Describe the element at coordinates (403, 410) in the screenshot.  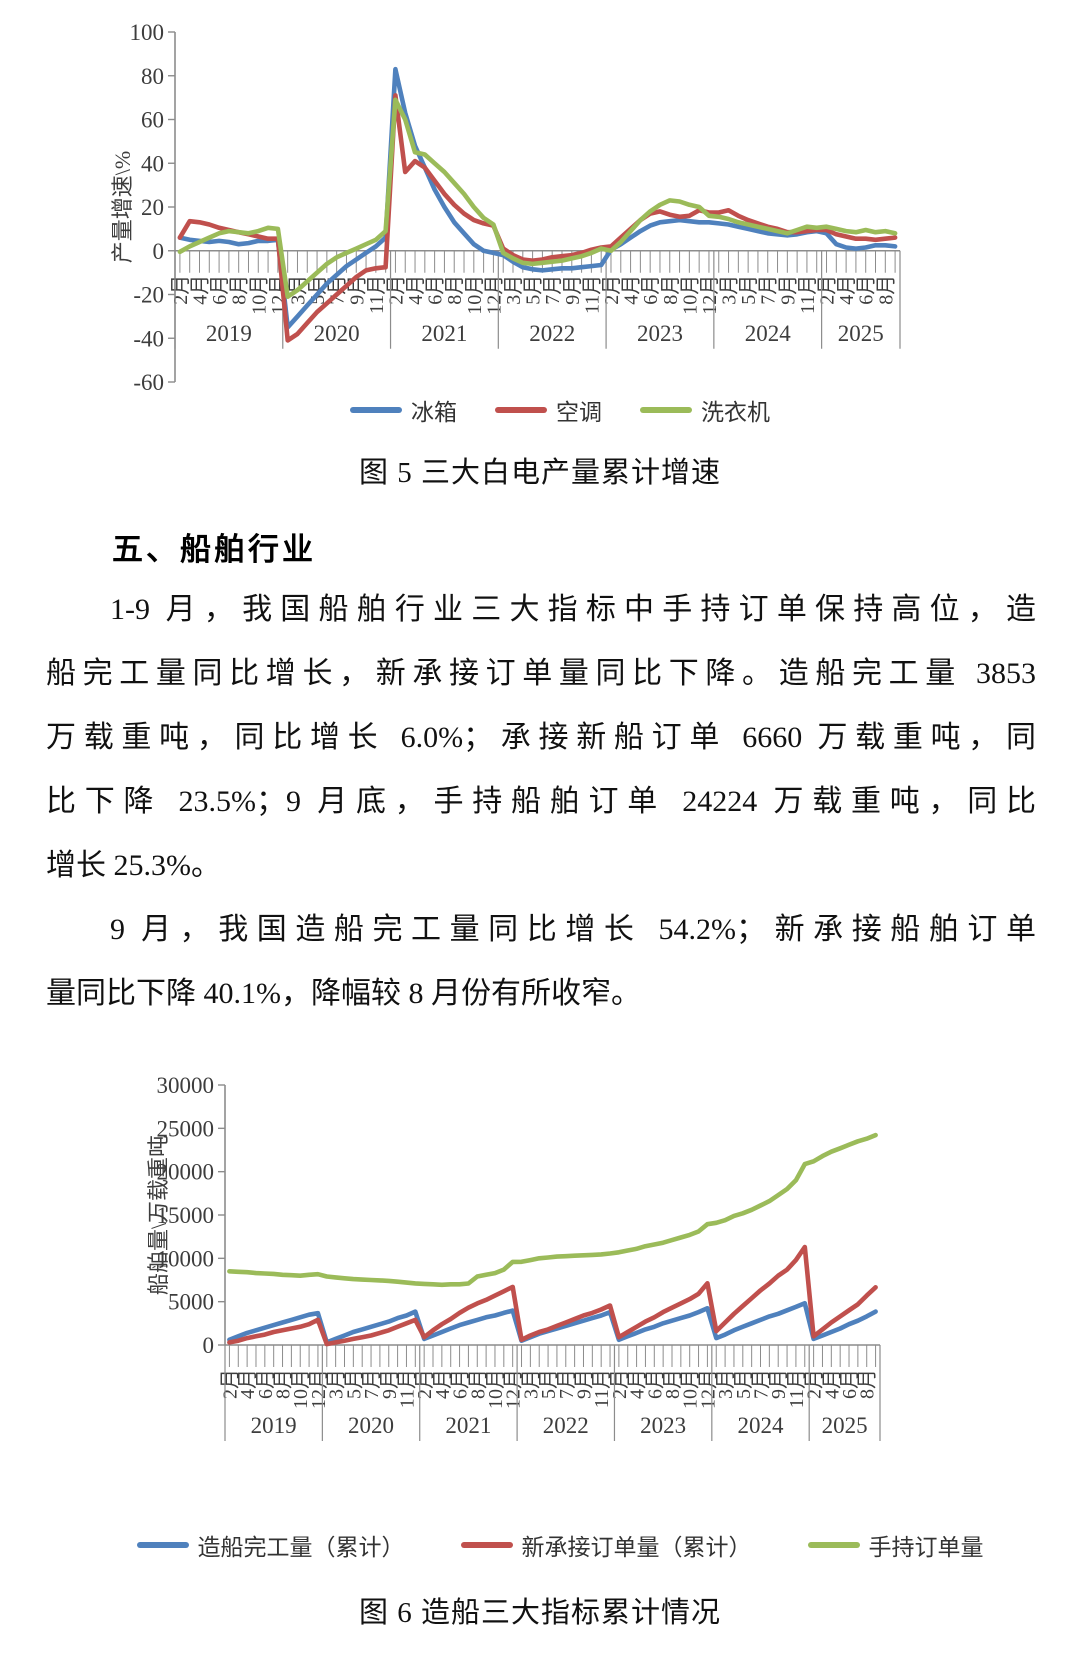
I see `legend-item: 冰箱` at that location.